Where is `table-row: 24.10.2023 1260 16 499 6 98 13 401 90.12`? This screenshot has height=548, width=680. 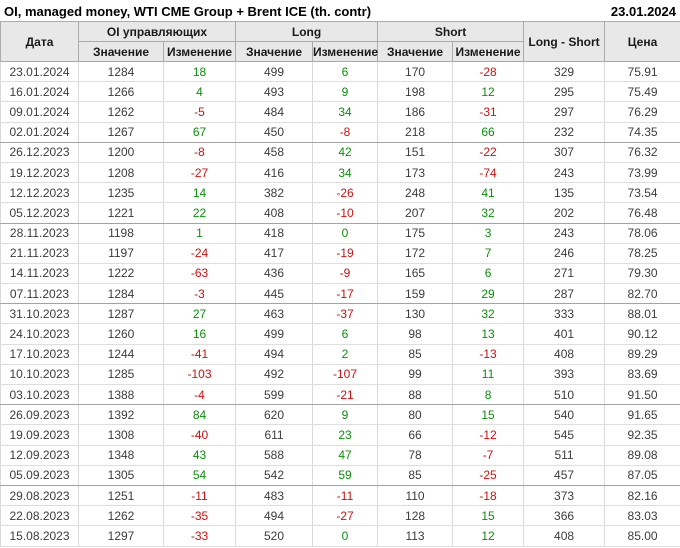 table-row: 24.10.2023 1260 16 499 6 98 13 401 90.12 is located at coordinates (340, 334).